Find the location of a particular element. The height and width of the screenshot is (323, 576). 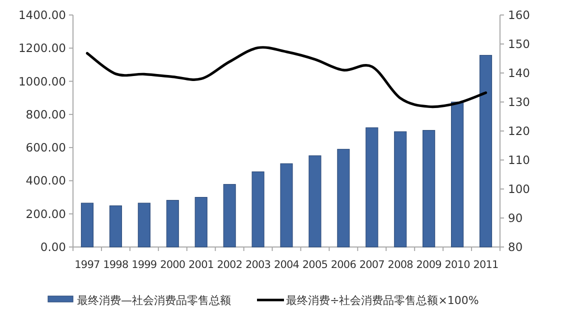

x-tick-label: 1998 is located at coordinates (115, 265).